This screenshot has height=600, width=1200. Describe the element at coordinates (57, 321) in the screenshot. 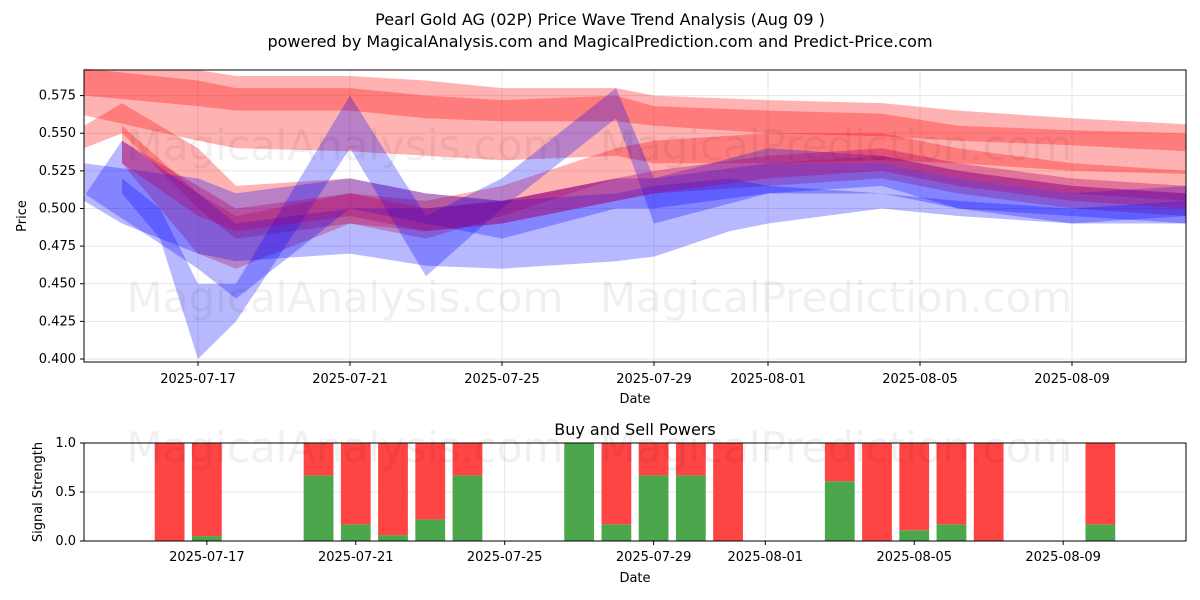

I see `price-y-tick-label: 0.425` at that location.